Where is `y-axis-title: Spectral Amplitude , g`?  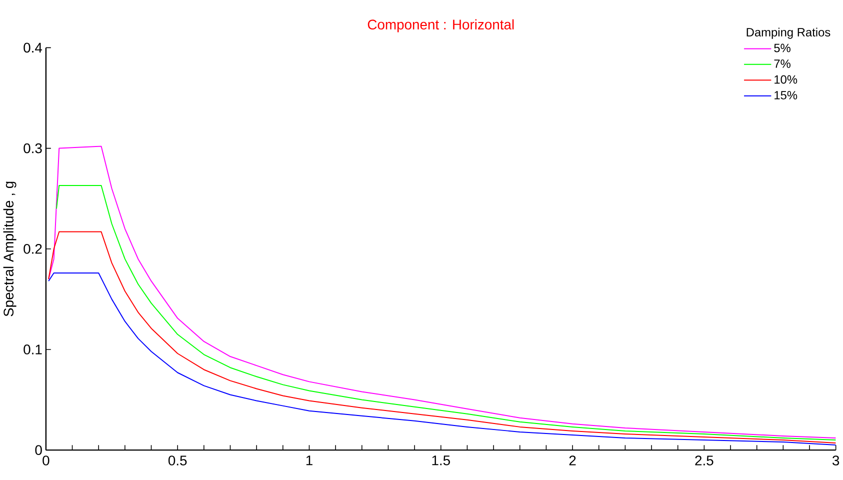
y-axis-title: Spectral Amplitude , g is located at coordinates (9, 249).